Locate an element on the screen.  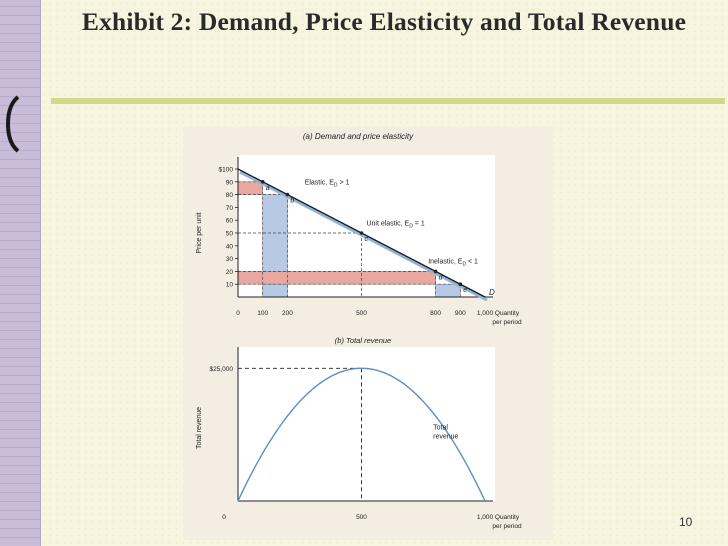
y-tick-label-b: $25,000 is located at coordinates (222, 369).